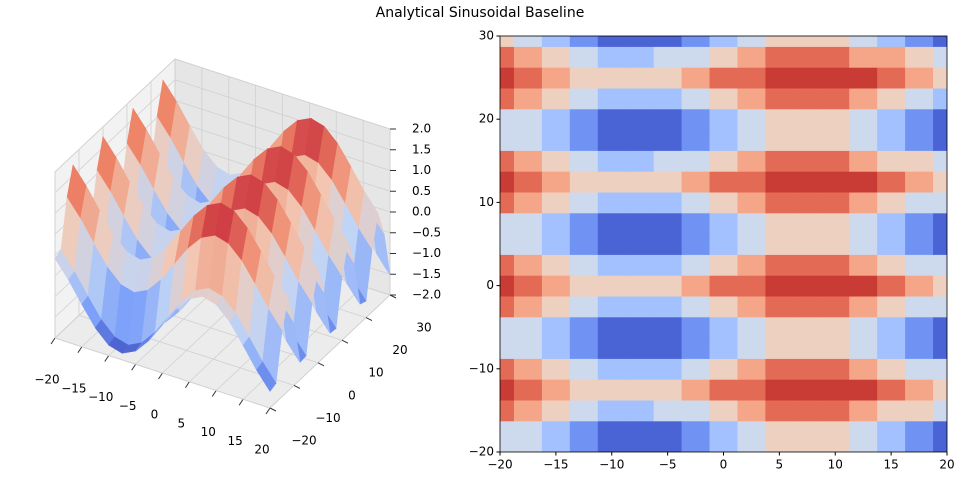 This screenshot has width=960, height=480. I want to click on z-tick-label: −0.5, so click(426, 232).